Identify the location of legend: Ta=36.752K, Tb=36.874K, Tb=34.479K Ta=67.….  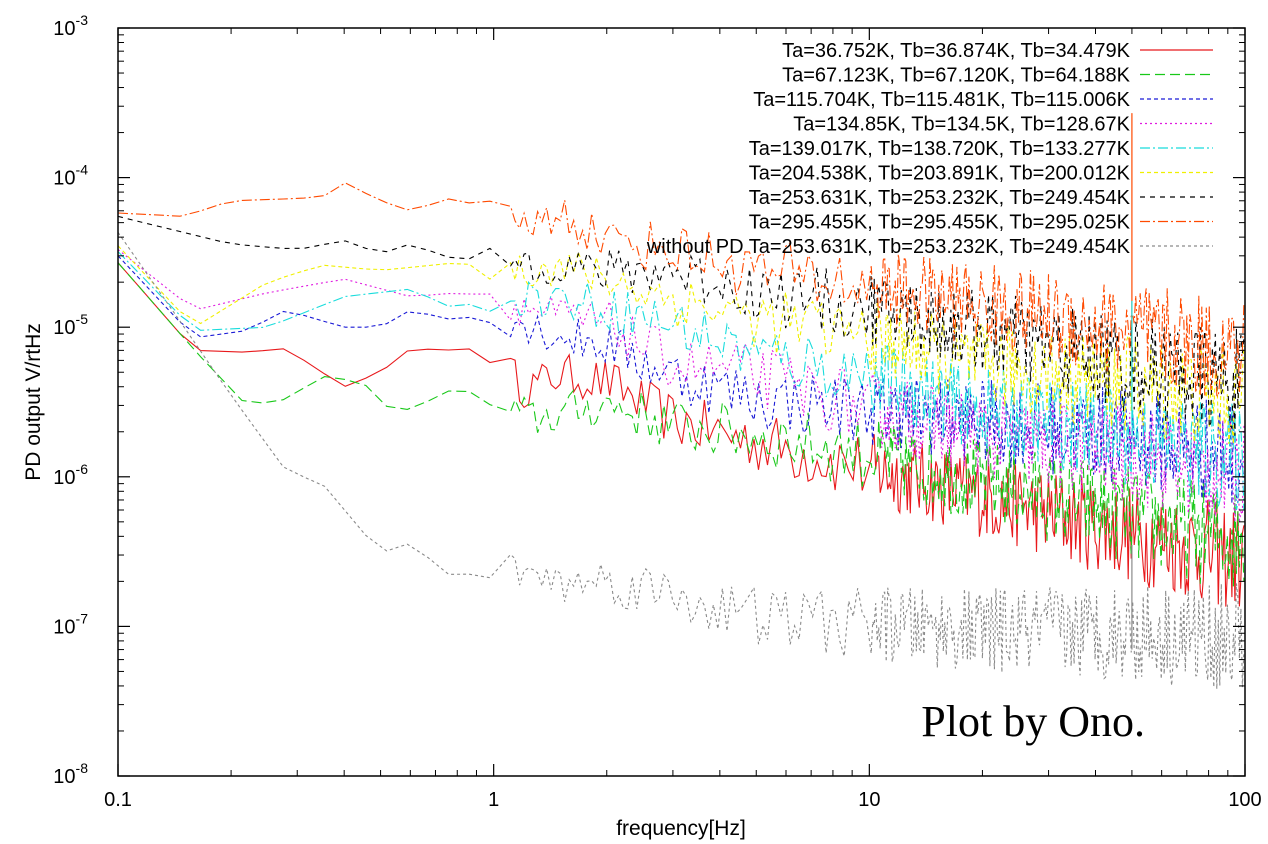
(929, 149).